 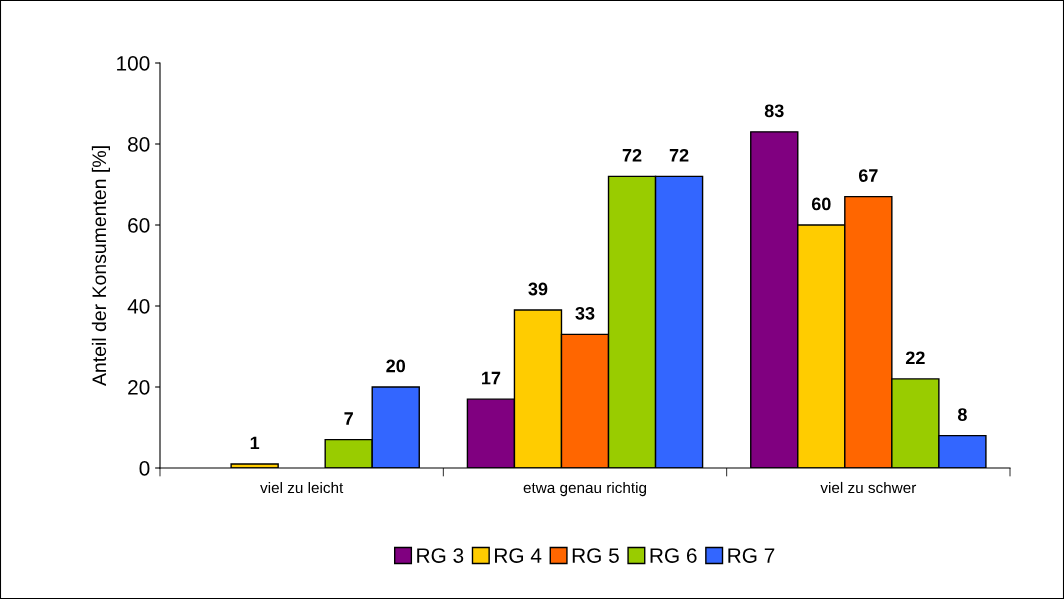 What do you see at coordinates (139, 387) in the screenshot?
I see `y-tick-label: 20` at bounding box center [139, 387].